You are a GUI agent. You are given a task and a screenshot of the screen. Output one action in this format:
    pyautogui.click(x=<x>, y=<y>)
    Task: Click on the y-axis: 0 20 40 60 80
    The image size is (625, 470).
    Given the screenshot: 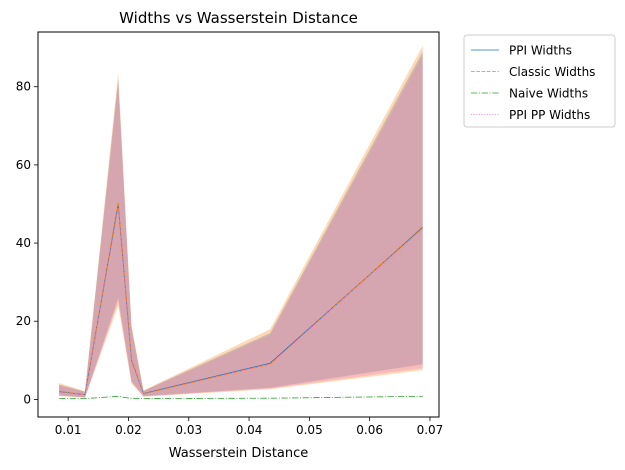 What is the action you would take?
    pyautogui.click(x=27, y=243)
    